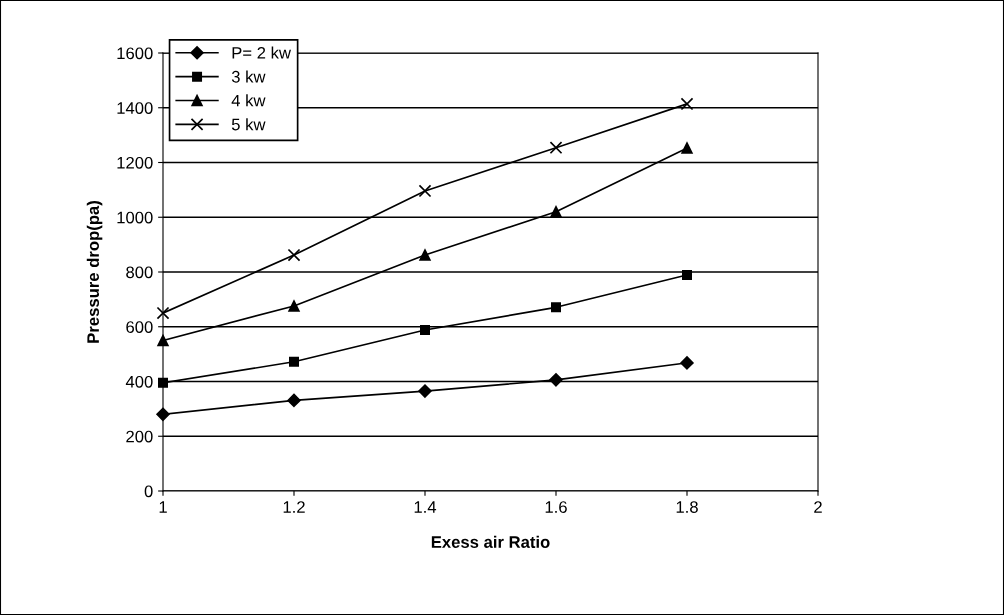 Image resolution: width=1004 pixels, height=615 pixels. What do you see at coordinates (818, 507) in the screenshot?
I see `x-tick-label: 2` at bounding box center [818, 507].